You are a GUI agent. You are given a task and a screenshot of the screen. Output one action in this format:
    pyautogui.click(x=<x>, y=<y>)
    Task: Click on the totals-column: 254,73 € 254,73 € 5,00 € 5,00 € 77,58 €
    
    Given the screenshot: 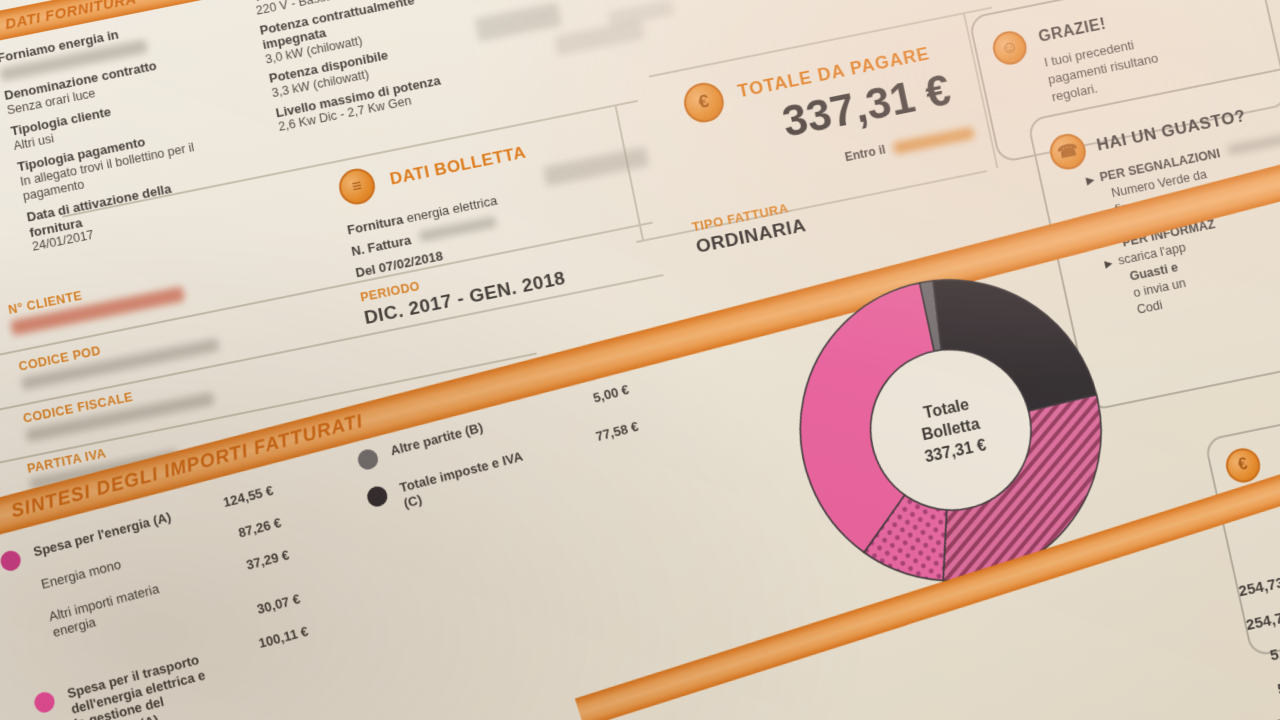 What is the action you would take?
    pyautogui.click(x=1207, y=642)
    